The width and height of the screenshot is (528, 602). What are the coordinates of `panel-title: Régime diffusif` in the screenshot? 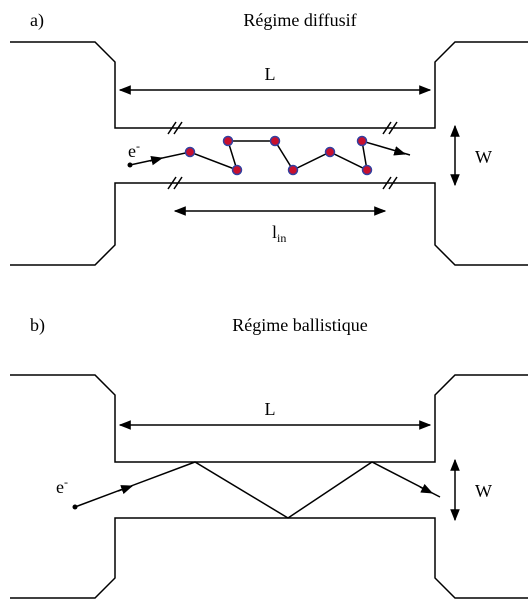 It's located at (299, 20).